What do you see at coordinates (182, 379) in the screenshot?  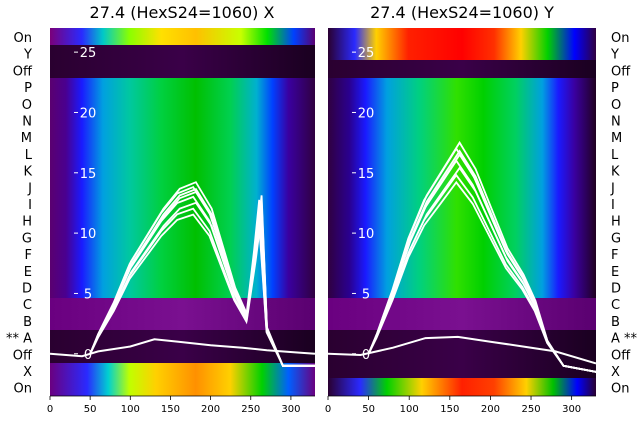 I see `heatmap-band-x-x-on` at bounding box center [182, 379].